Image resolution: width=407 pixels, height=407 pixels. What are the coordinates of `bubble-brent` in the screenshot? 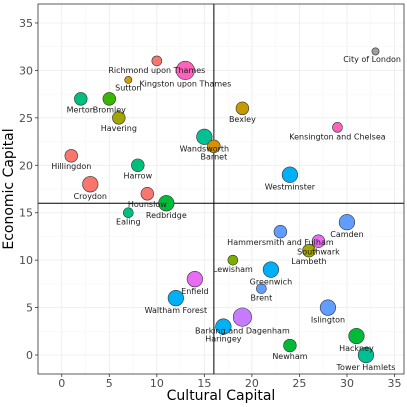 It's located at (261, 288).